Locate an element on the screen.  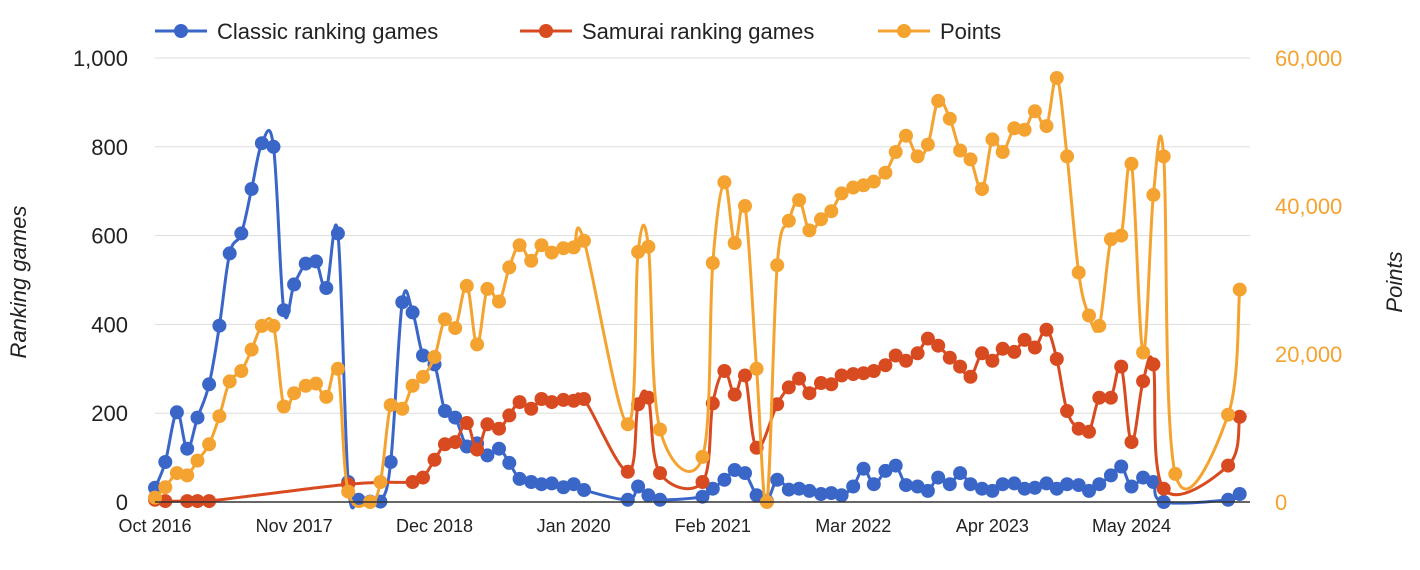
right-axis-title: Points is located at coordinates (1394, 281).